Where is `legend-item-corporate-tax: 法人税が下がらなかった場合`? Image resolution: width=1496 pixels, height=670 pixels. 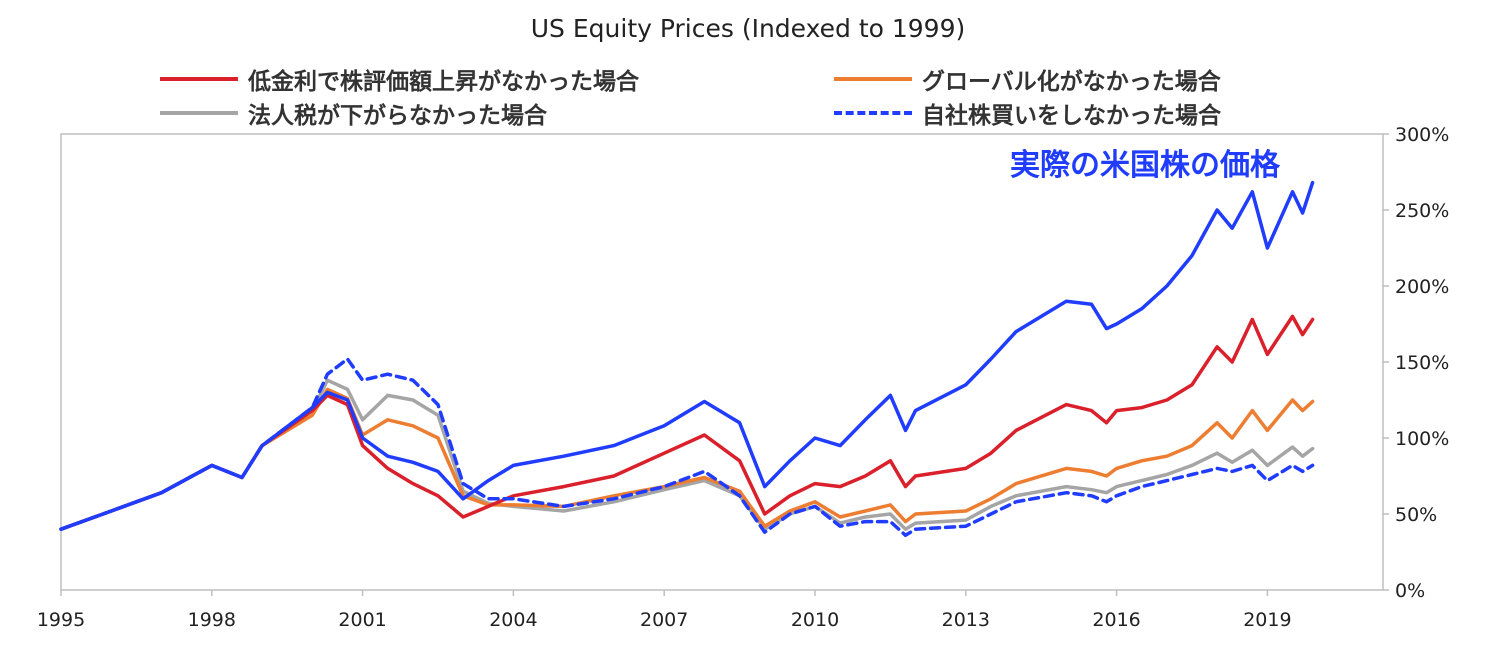 legend-item-corporate-tax: 法人税が下がらなかった場合 is located at coordinates (353, 113).